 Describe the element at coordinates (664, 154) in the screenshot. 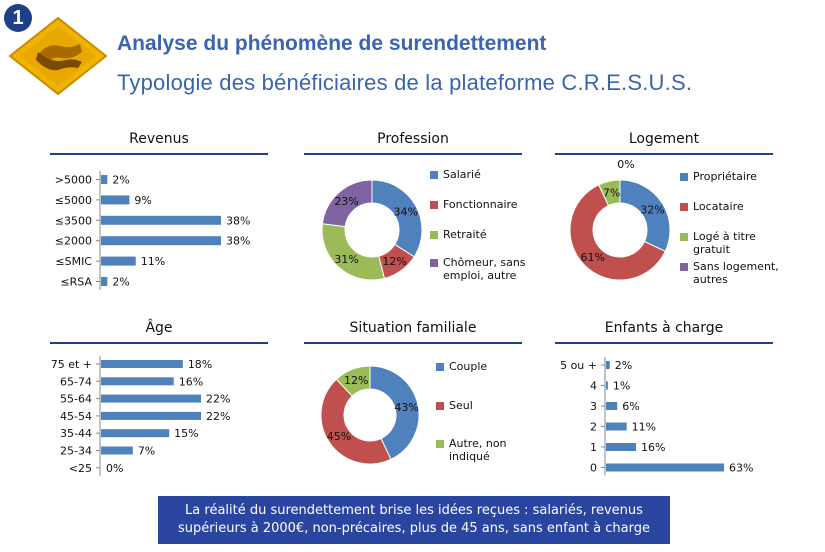

I see `panel-rule-logement` at that location.